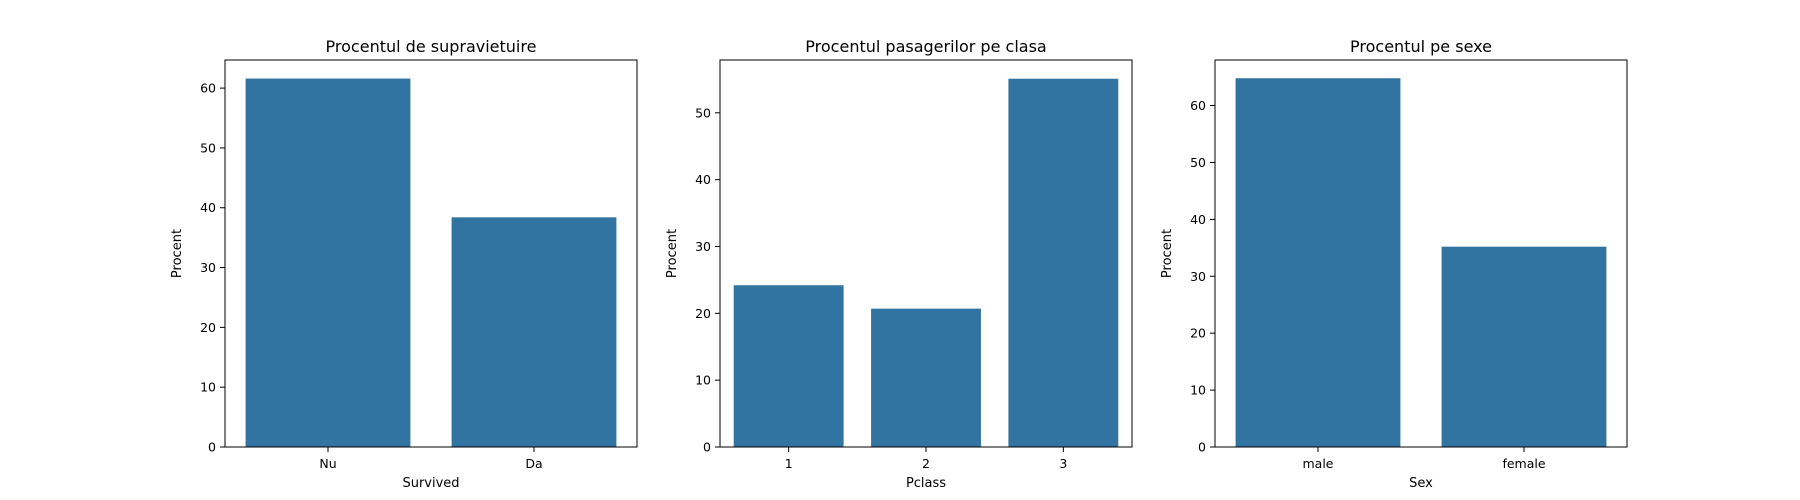 The height and width of the screenshot is (500, 1800). What do you see at coordinates (430, 483) in the screenshot?
I see `x-axis-label: Survived` at bounding box center [430, 483].